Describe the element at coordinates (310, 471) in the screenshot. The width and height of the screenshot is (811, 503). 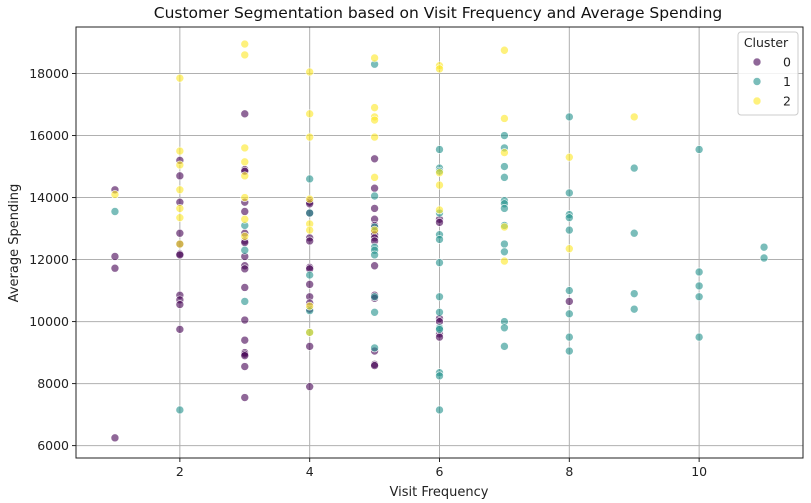
I see `x-tick-label: 4` at that location.